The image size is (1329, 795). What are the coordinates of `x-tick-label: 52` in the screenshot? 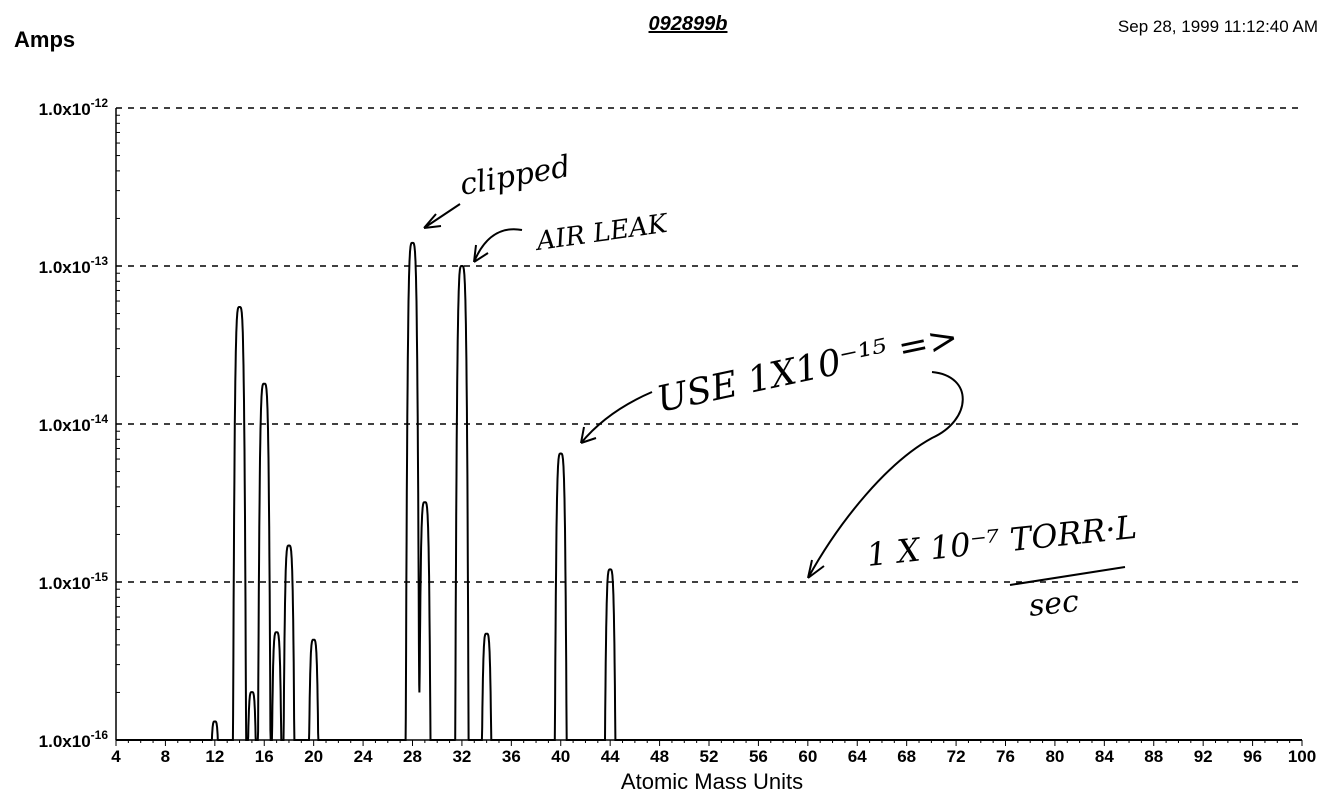 It's located at (709, 756).